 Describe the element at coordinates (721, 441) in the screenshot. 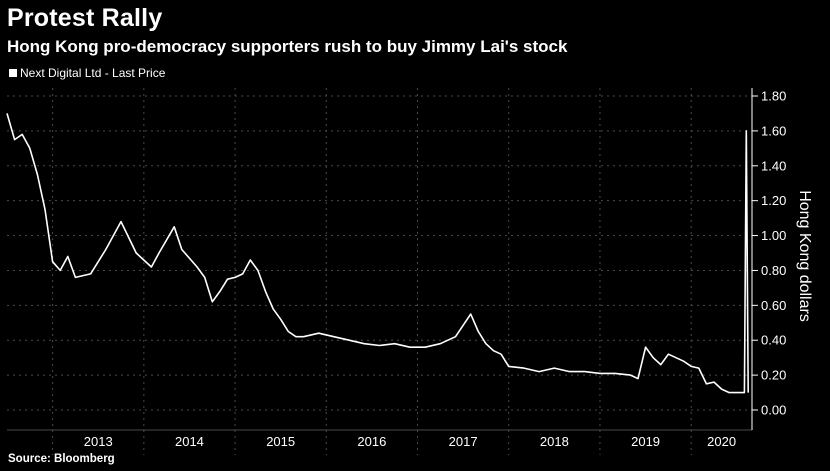

I see `x-tick-label: 2020` at that location.